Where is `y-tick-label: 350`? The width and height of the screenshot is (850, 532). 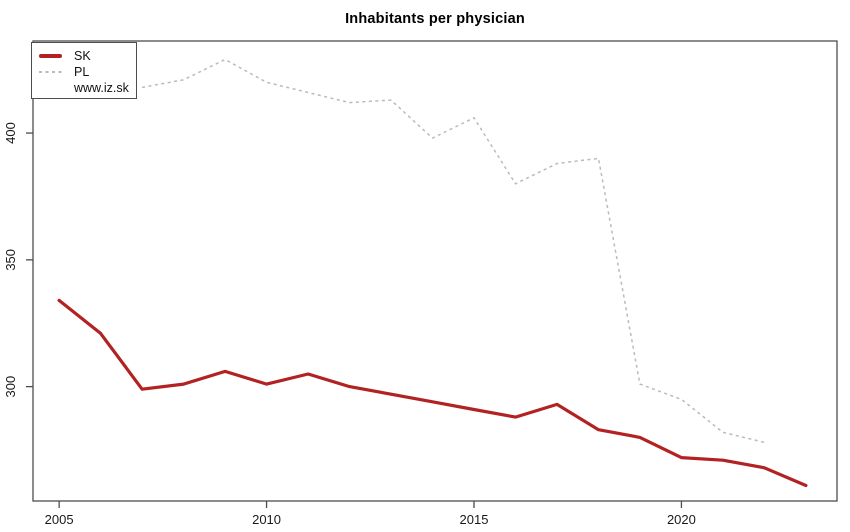 y-tick-label: 350 is located at coordinates (10, 260).